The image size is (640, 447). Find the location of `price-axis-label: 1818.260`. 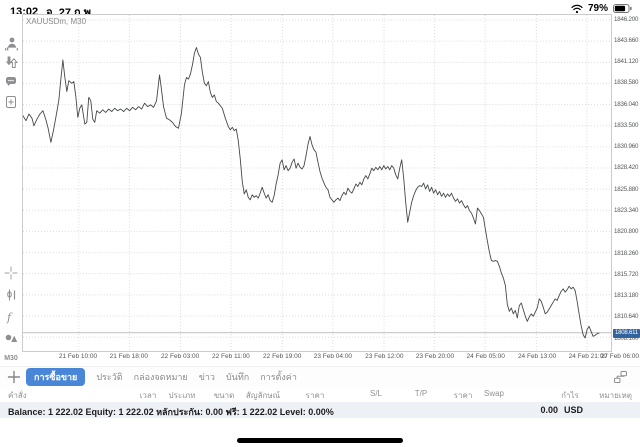

price-axis-label: 1818.260 is located at coordinates (626, 253).